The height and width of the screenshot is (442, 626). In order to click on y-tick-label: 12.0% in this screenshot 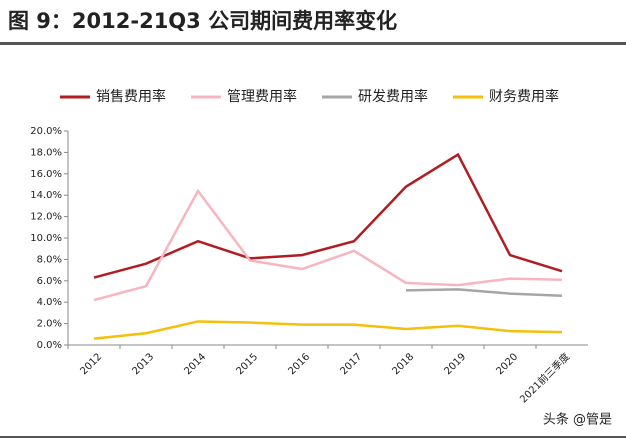, I will do `click(46, 217)`.